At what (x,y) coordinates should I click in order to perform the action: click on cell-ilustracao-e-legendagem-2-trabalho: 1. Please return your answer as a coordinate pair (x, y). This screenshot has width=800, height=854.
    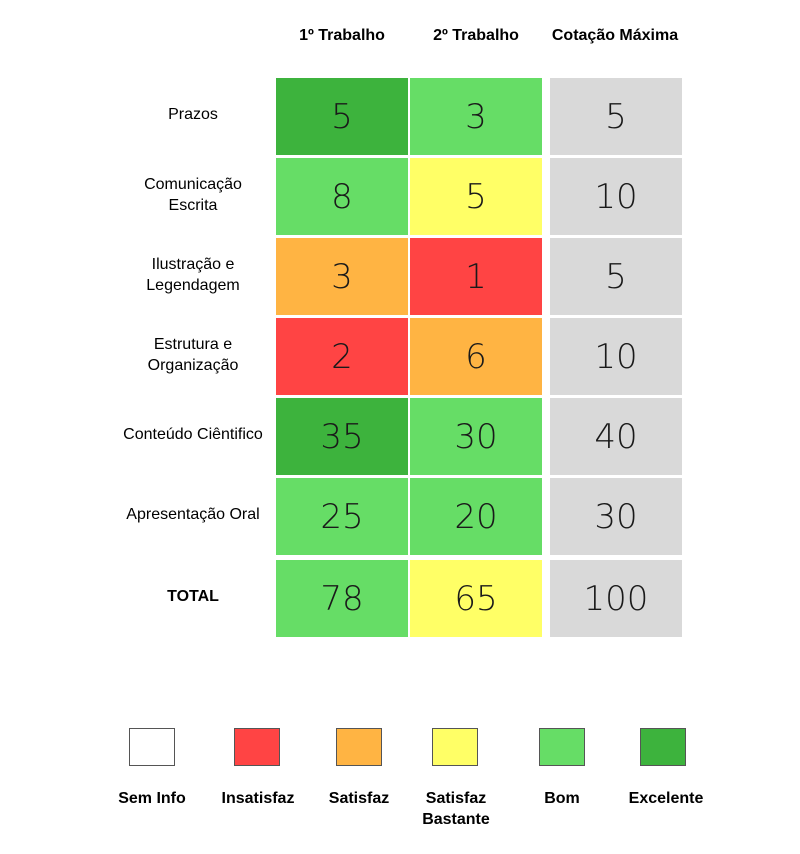
    Looking at the image, I should click on (476, 276).